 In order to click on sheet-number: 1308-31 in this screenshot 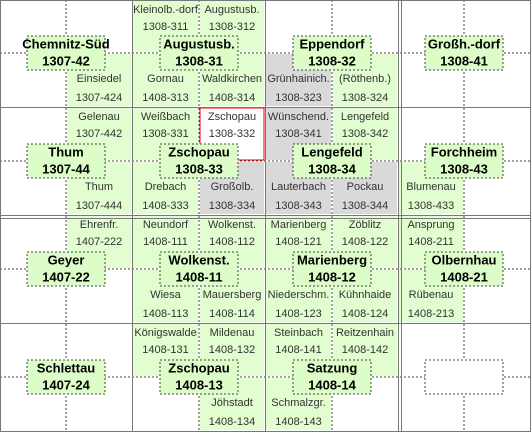, I will do `click(199, 60)`.